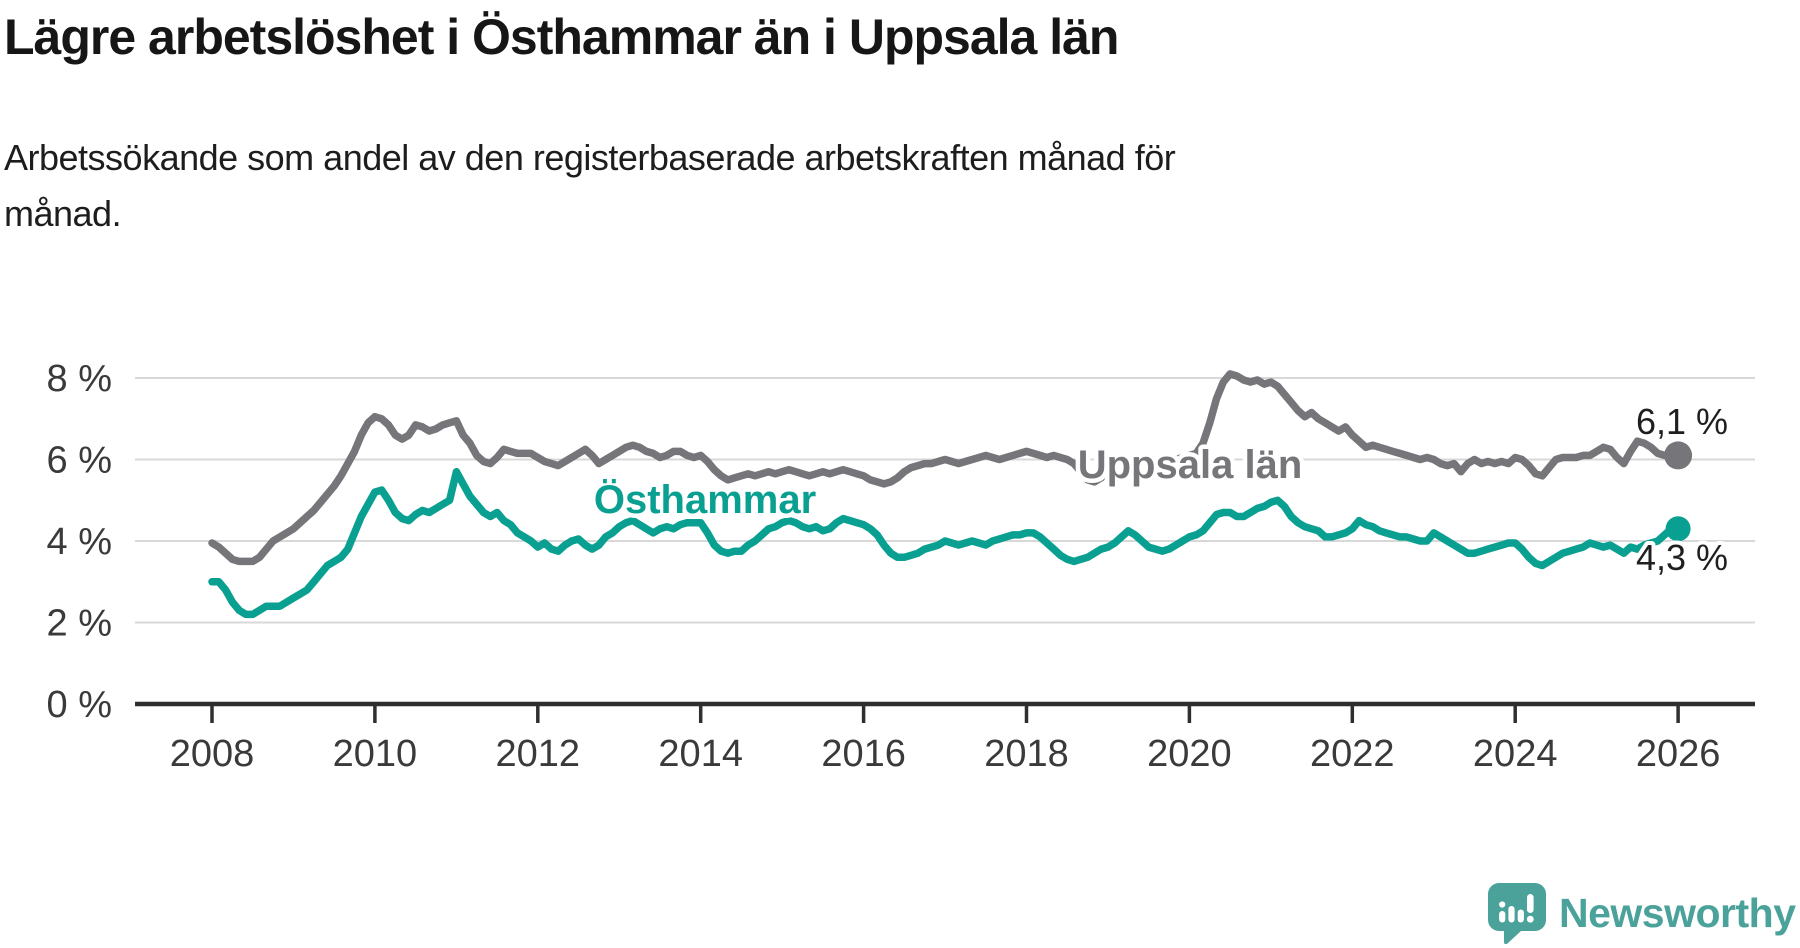 This screenshot has height=948, width=1800. I want to click on x-axis-tick-label: 2018, so click(1026, 754).